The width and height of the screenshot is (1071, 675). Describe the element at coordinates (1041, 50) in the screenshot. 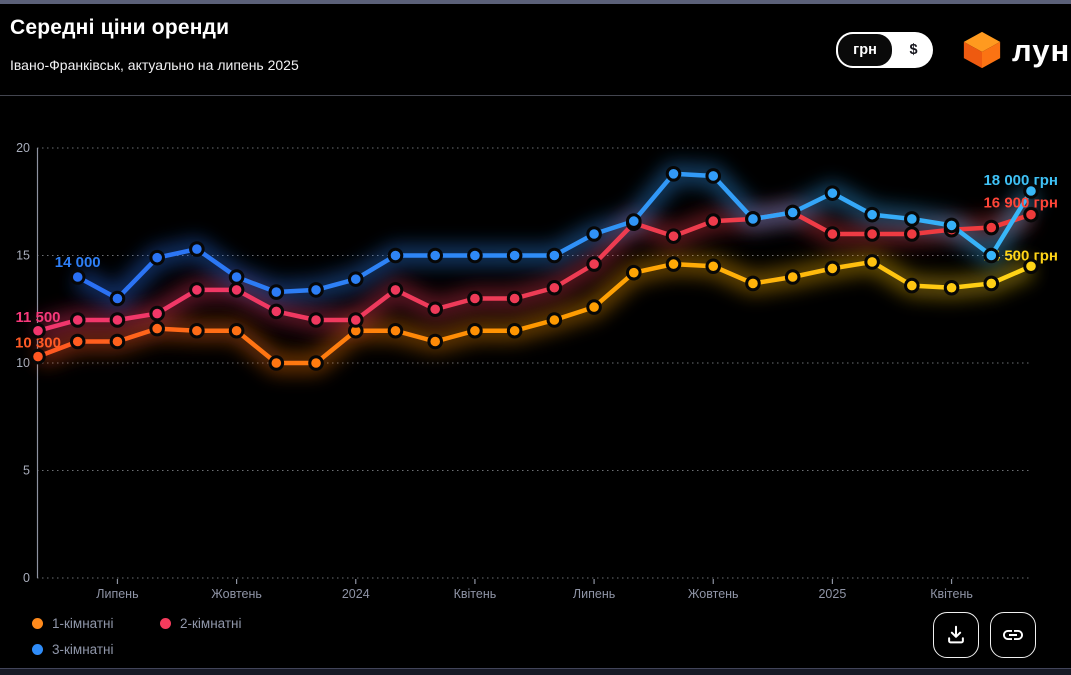

I see `logo-text: лун` at that location.